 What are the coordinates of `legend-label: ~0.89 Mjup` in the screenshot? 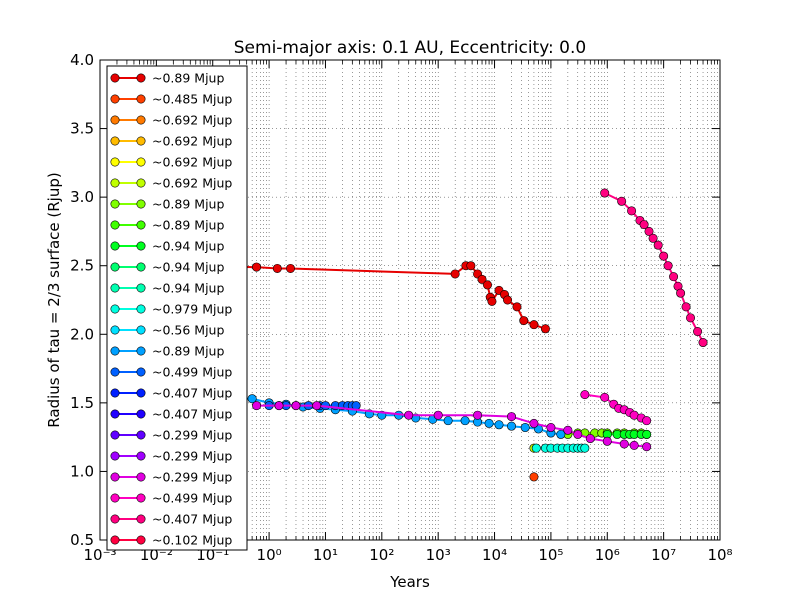 It's located at (188, 78).